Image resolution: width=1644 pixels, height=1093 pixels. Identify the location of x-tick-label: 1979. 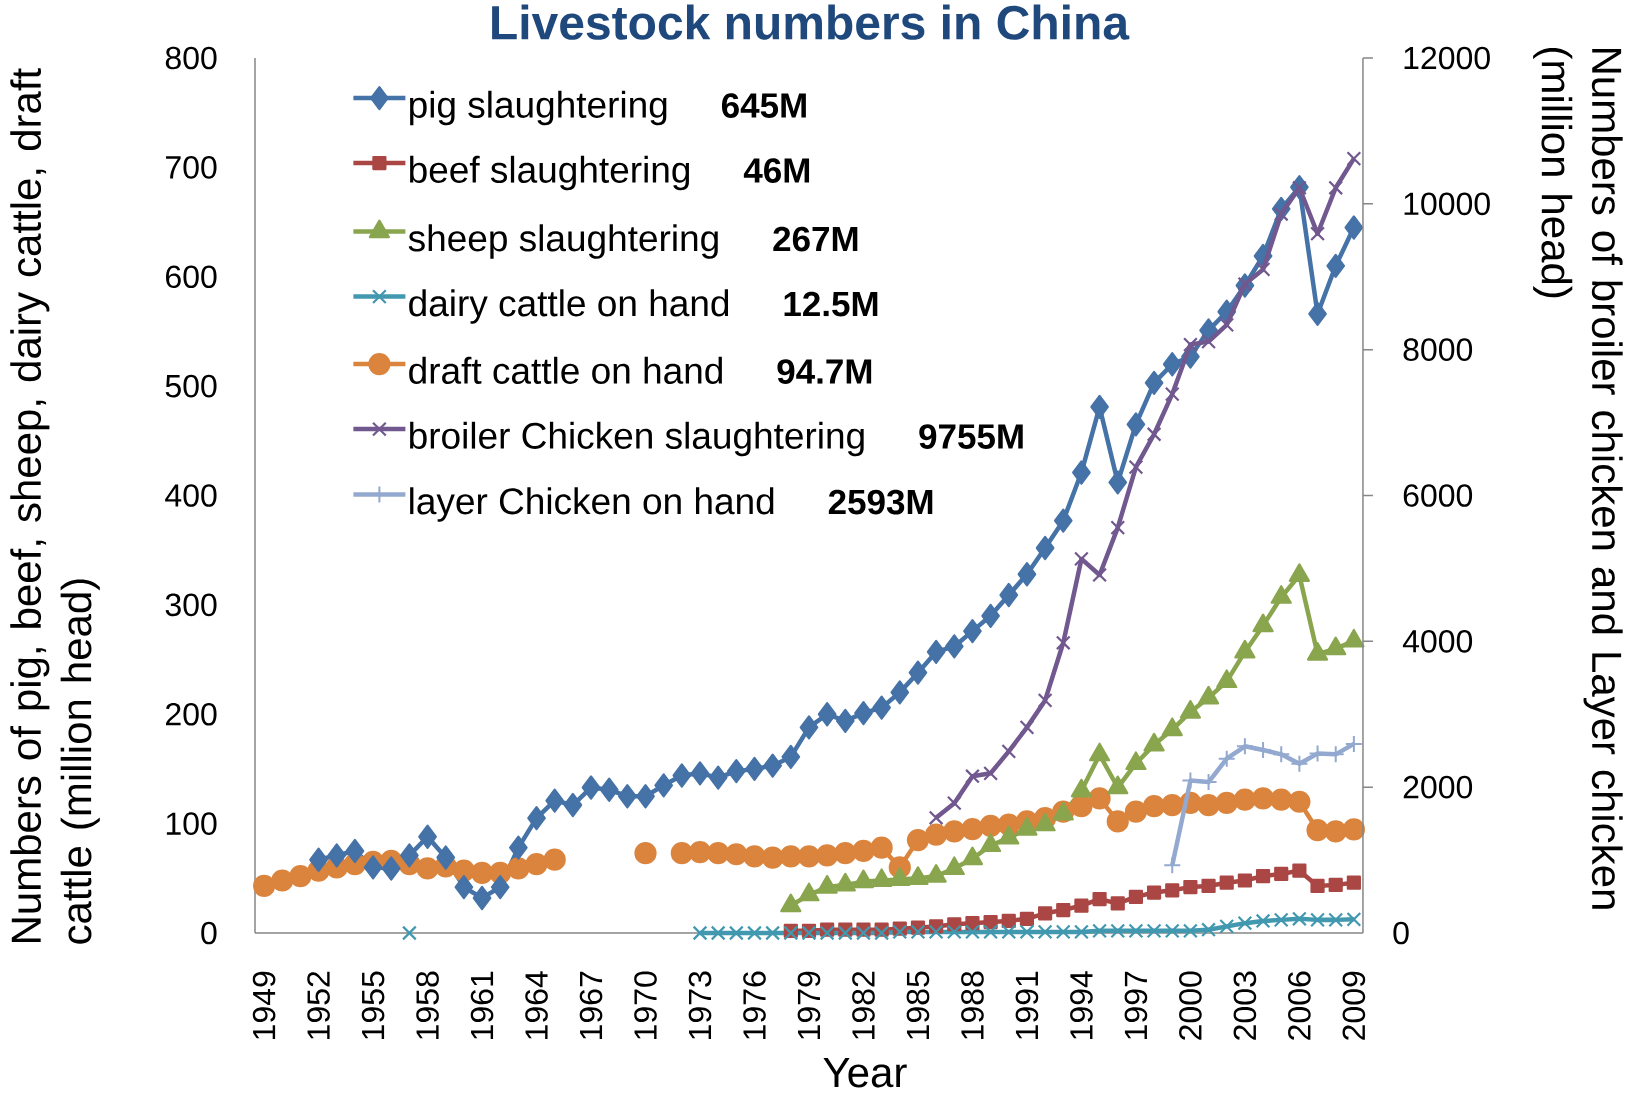
(809, 1005).